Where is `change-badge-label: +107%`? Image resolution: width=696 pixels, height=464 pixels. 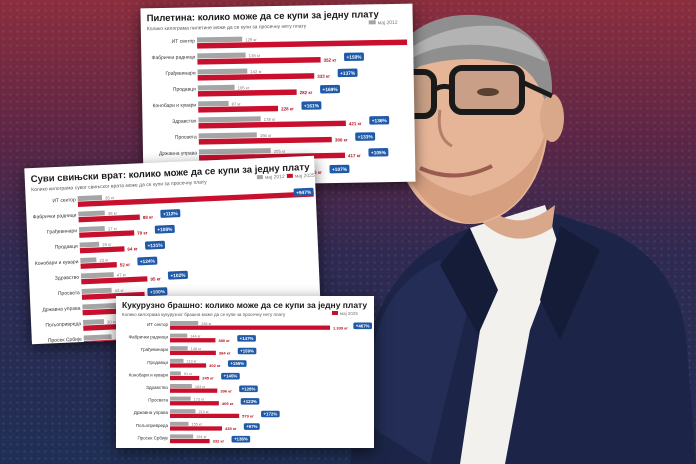
change-badge-label: +107% is located at coordinates (340, 170).